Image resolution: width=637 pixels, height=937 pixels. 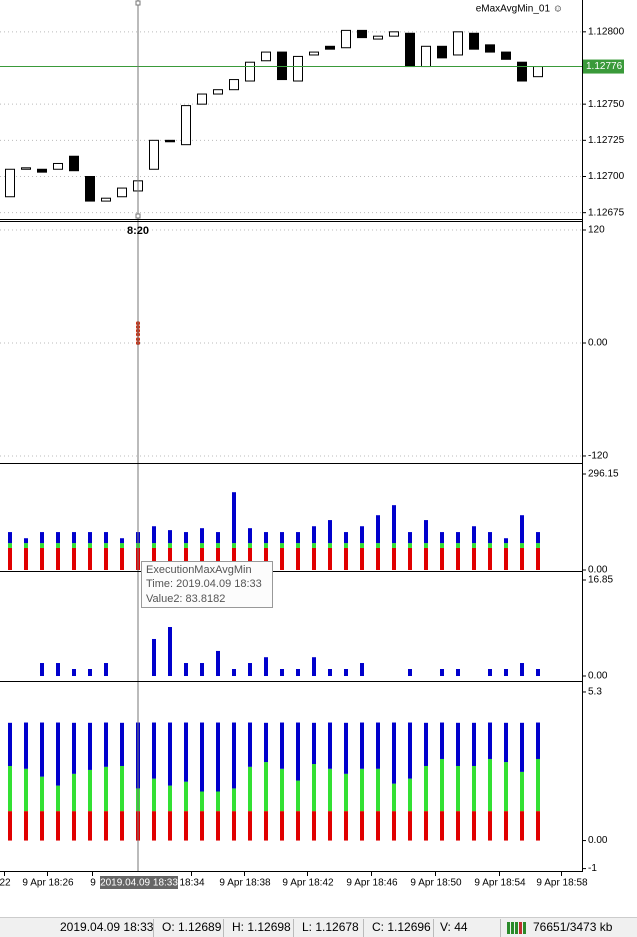 What do you see at coordinates (308, 883) in the screenshot?
I see `x-tick-label: 9 Apr 18:42` at bounding box center [308, 883].